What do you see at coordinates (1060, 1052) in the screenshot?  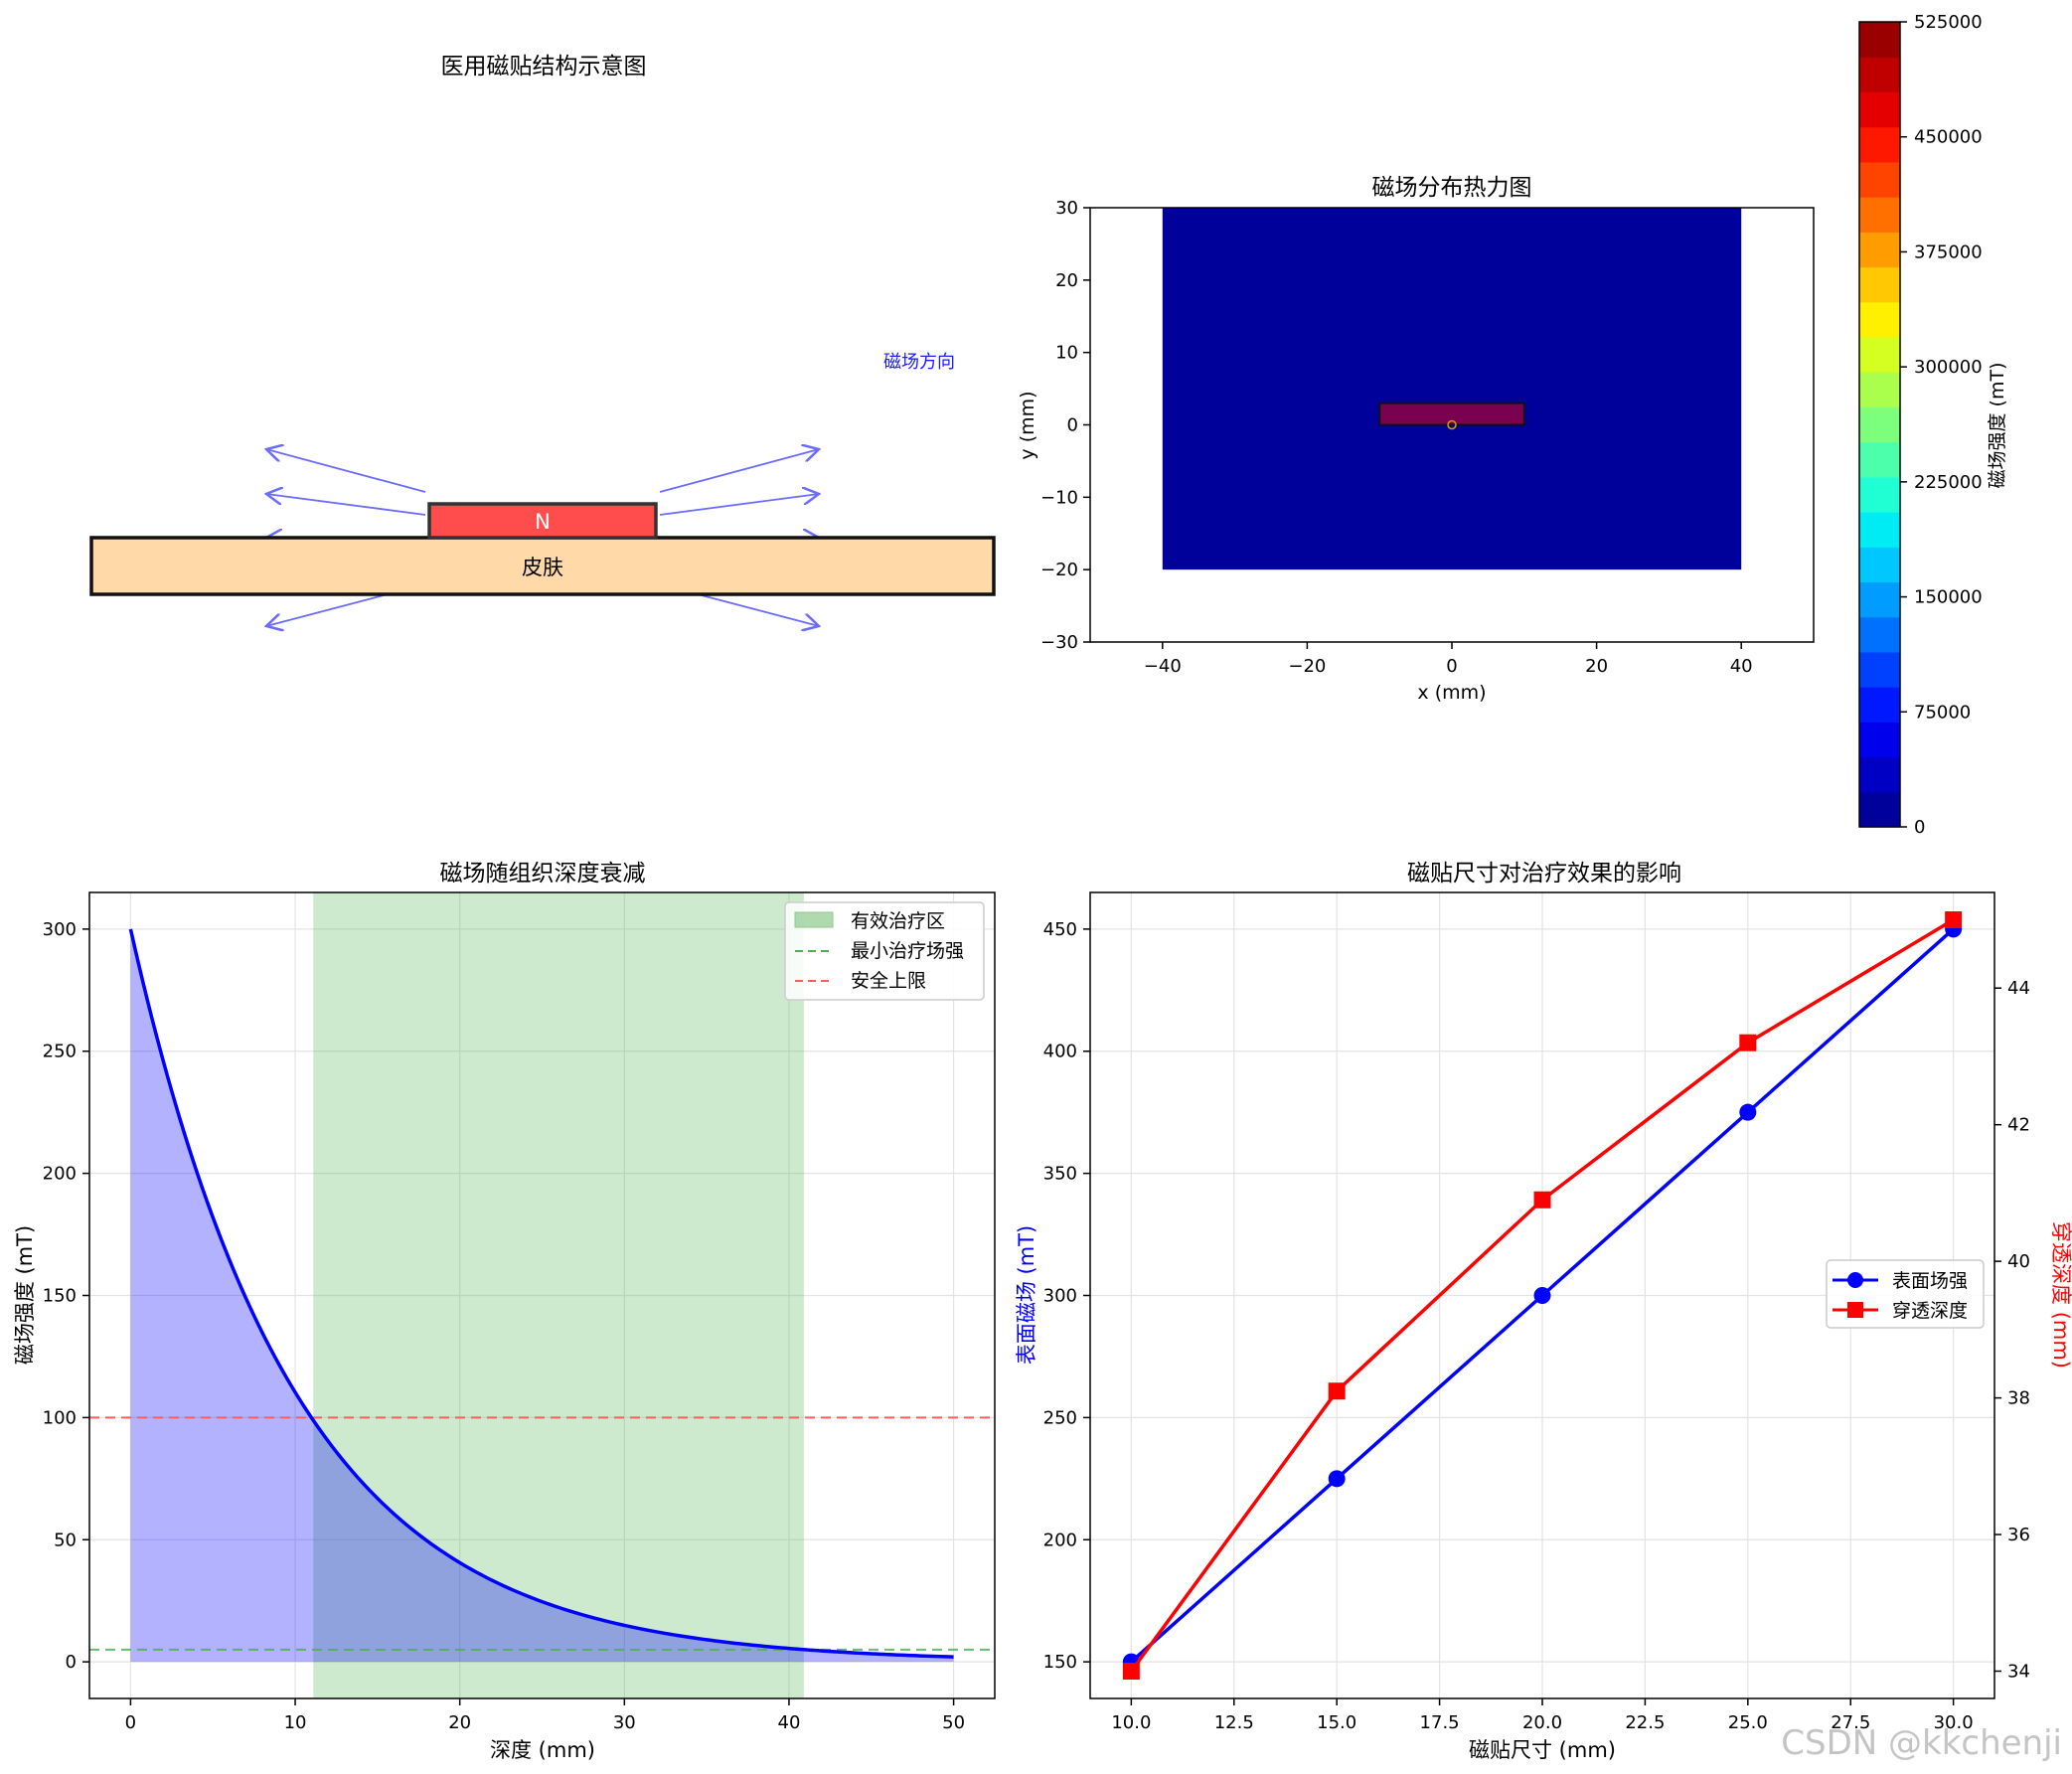 I see `size-effect-left-tick-label-5: 400` at bounding box center [1060, 1052].